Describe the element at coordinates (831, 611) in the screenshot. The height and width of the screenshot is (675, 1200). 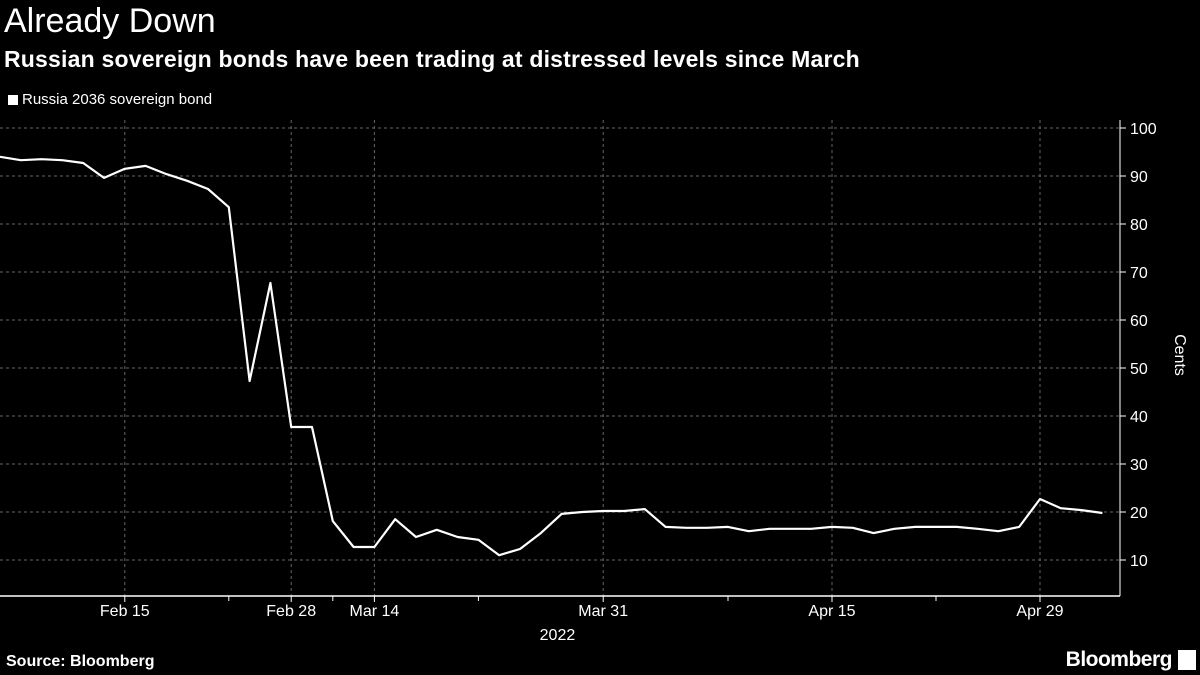
I see `x-tick-label: Apr 15` at that location.